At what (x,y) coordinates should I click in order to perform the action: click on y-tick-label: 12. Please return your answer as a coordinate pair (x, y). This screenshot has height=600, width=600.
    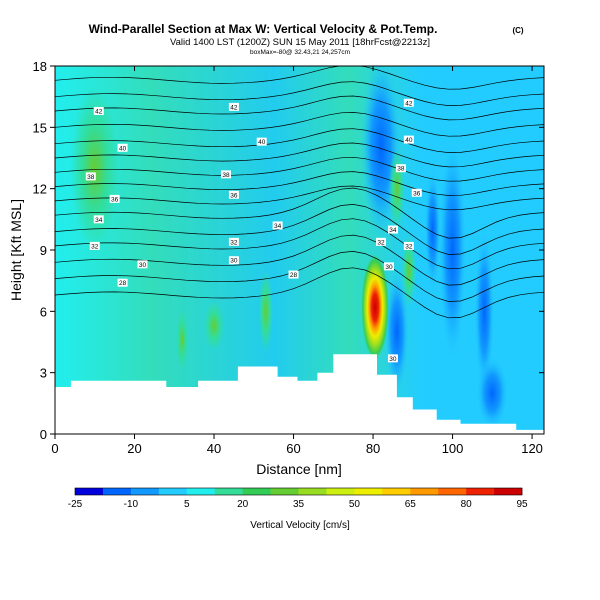
    Looking at the image, I should click on (40, 189).